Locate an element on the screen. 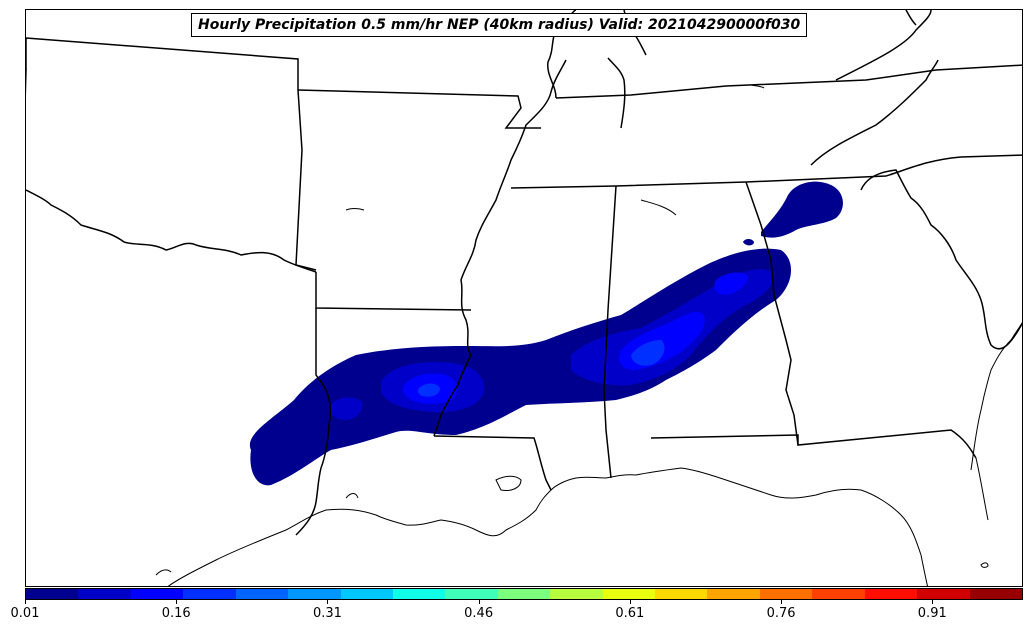  colorbar is located at coordinates (524, 594).